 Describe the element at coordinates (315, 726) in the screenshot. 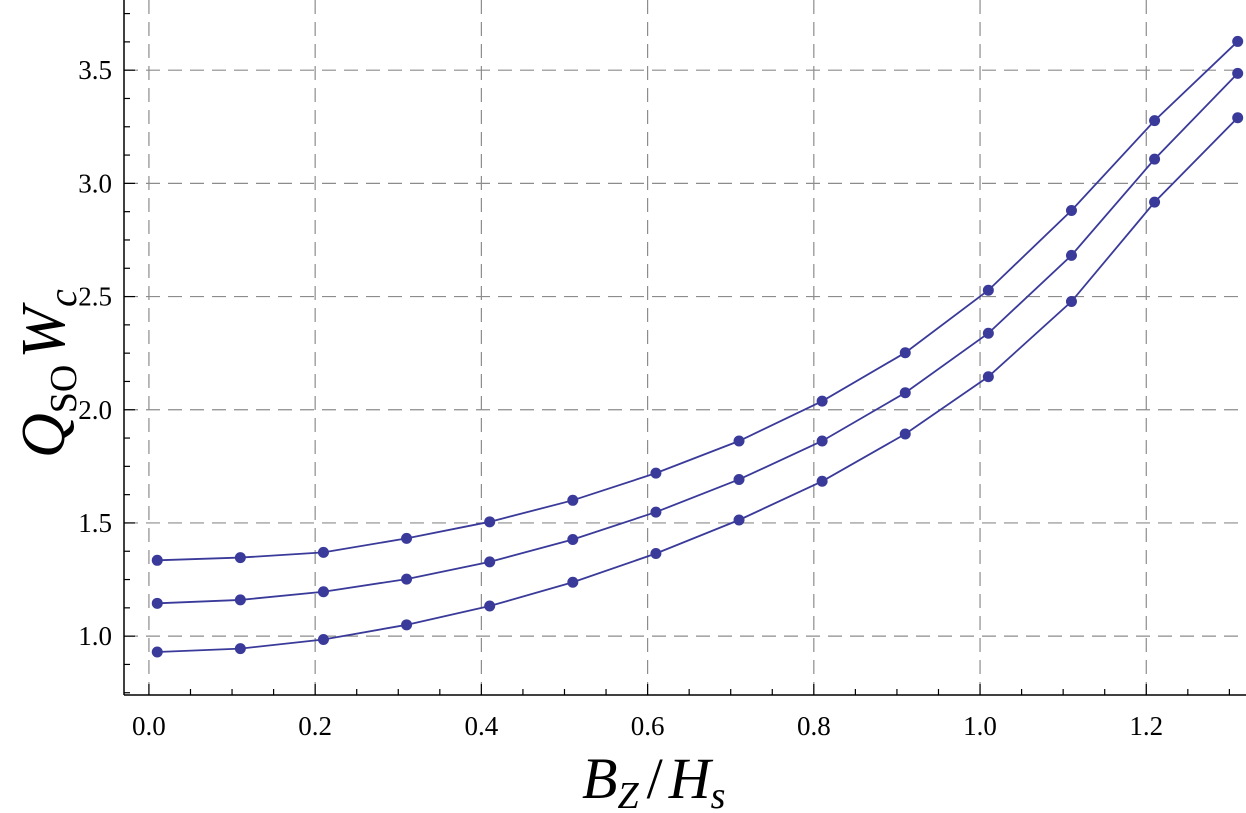

I see `x-tick-label: 0.2` at that location.